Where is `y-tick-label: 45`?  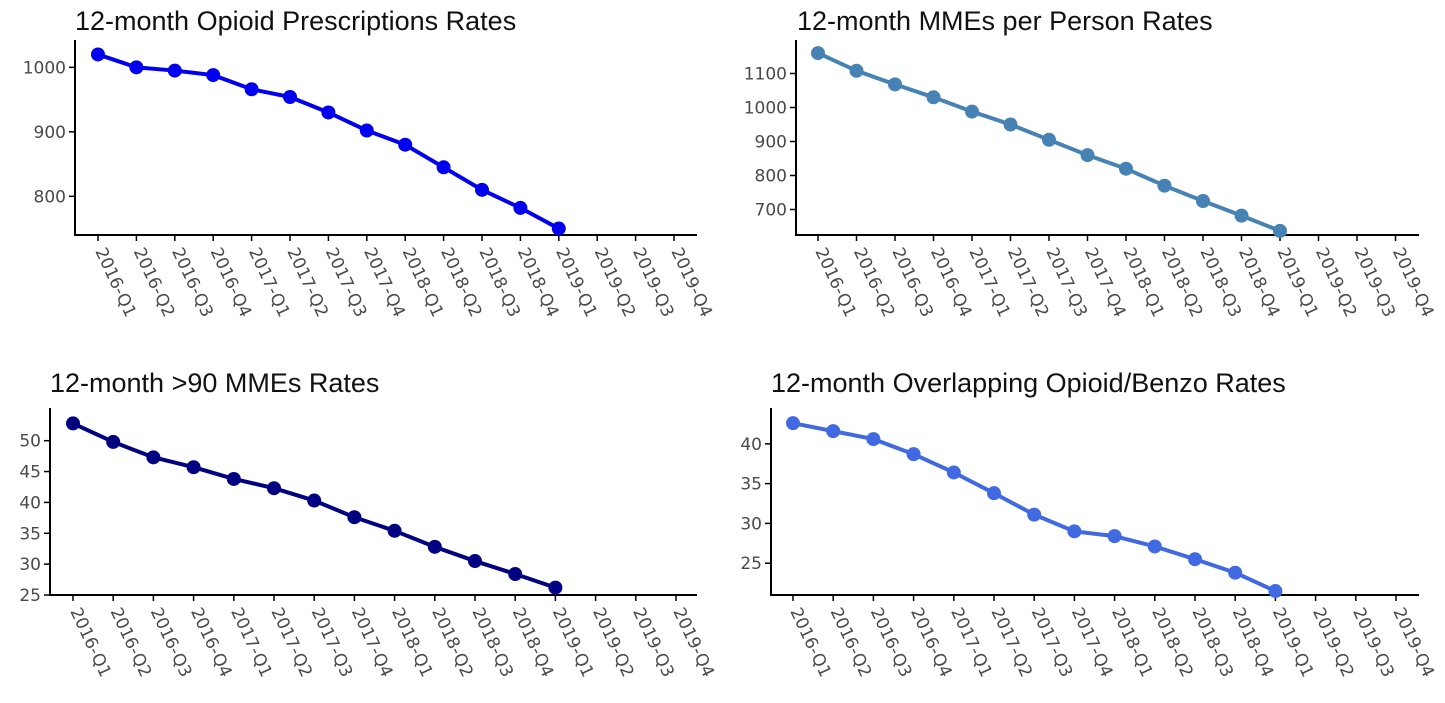 y-tick-label: 45 is located at coordinates (30, 473).